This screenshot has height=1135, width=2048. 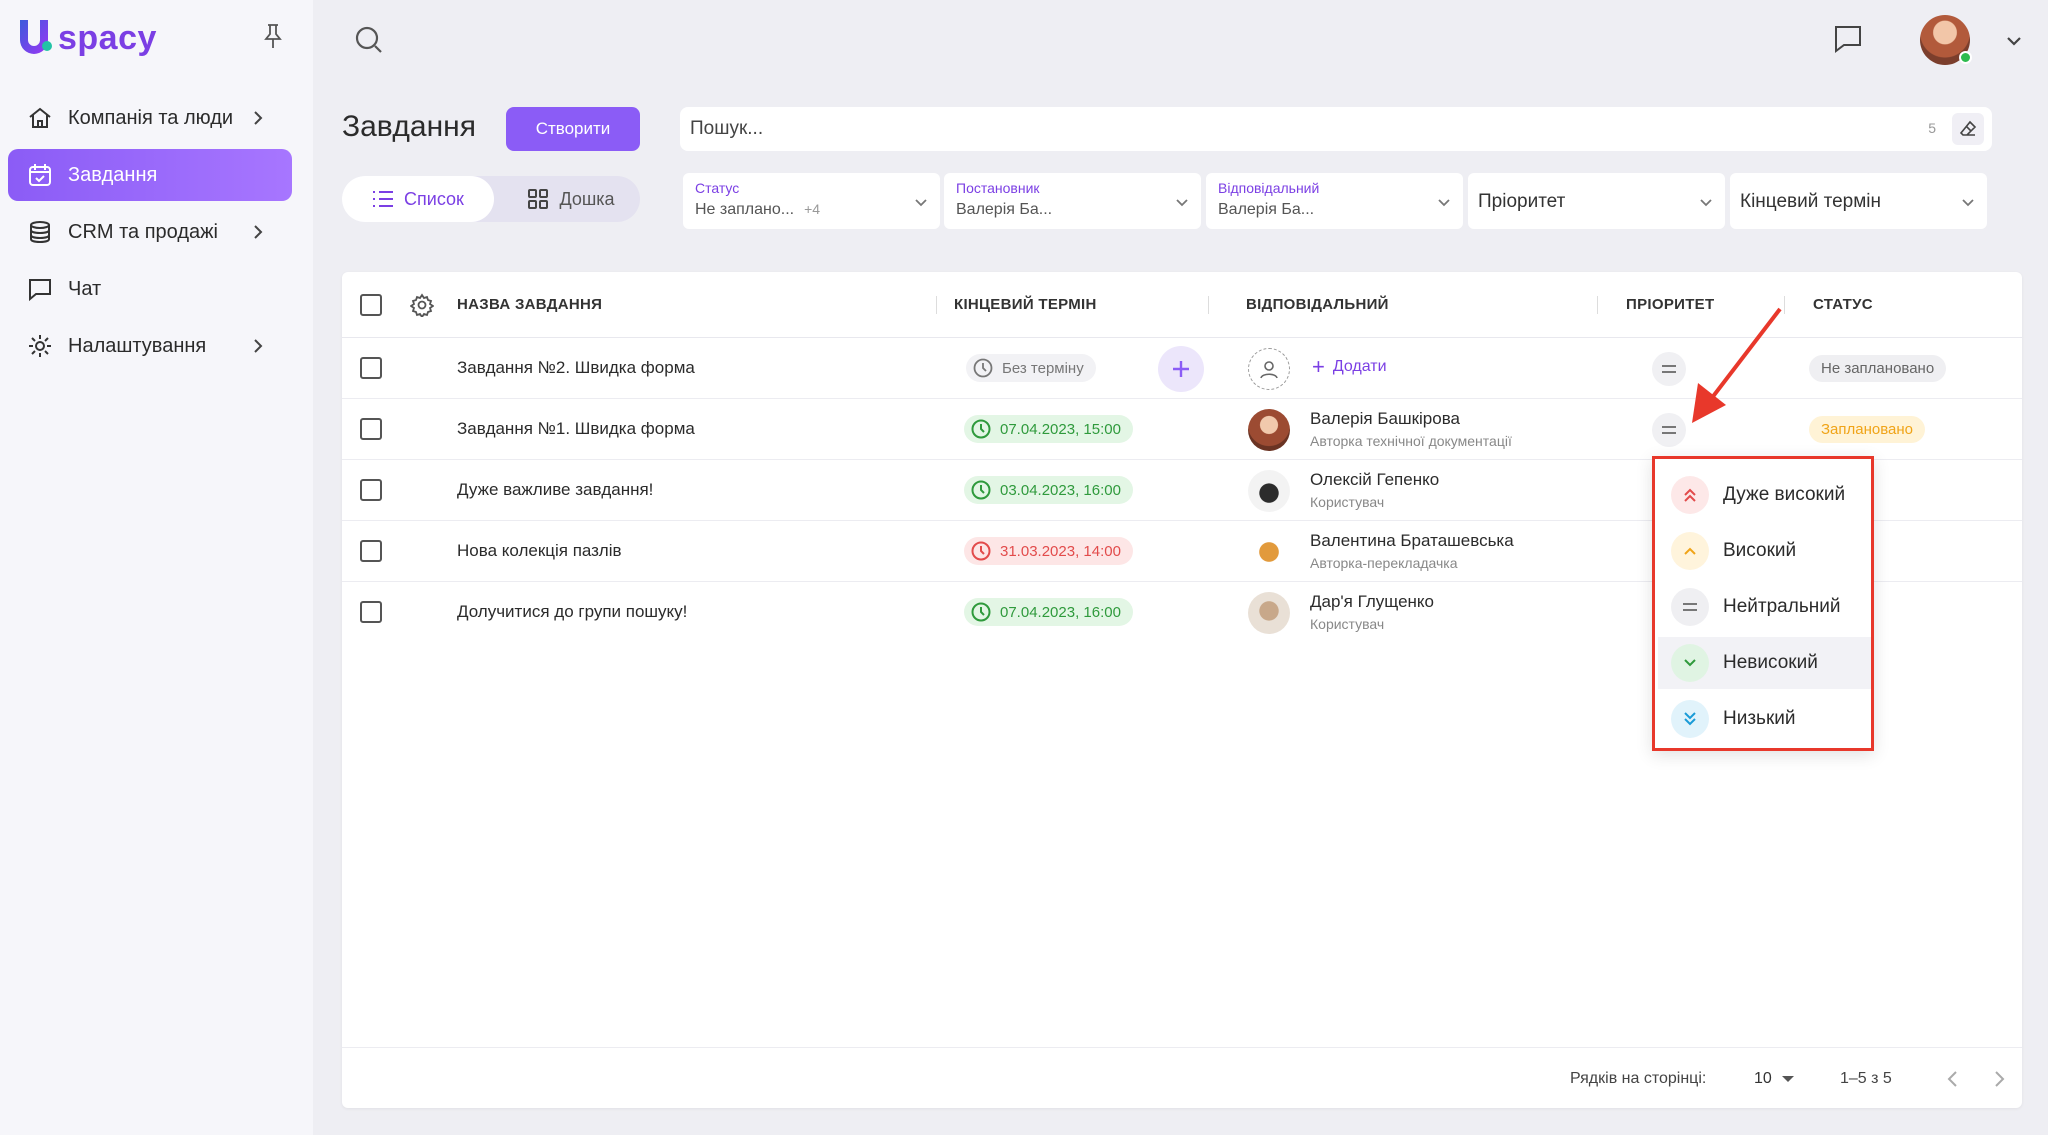 I want to click on assignee-name: Валентина Браташевська, so click(x=1412, y=540).